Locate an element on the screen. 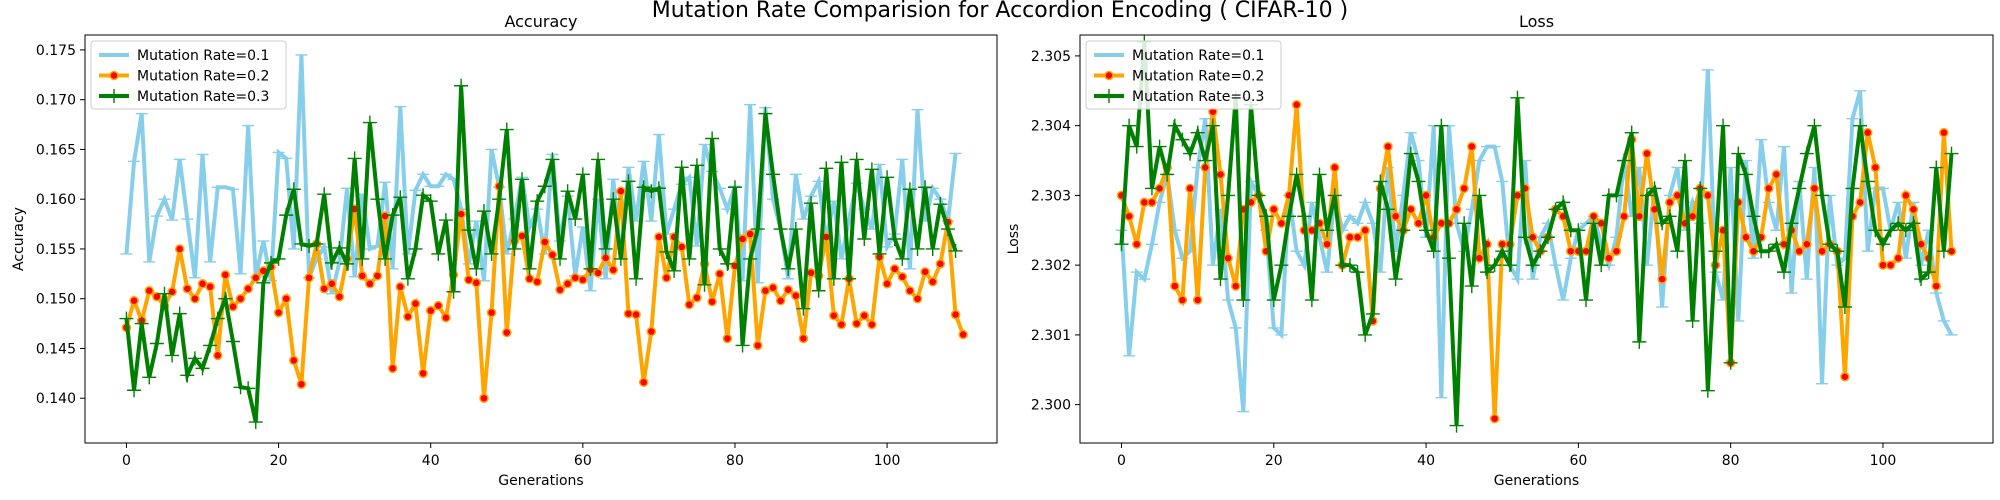 The image size is (2000, 500). accuracy-x-tick-label: 80 is located at coordinates (735, 461).